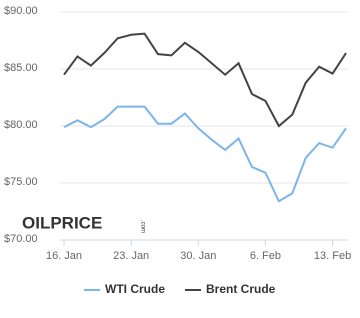  I want to click on x-tick-label: 30. Jan, so click(198, 256).